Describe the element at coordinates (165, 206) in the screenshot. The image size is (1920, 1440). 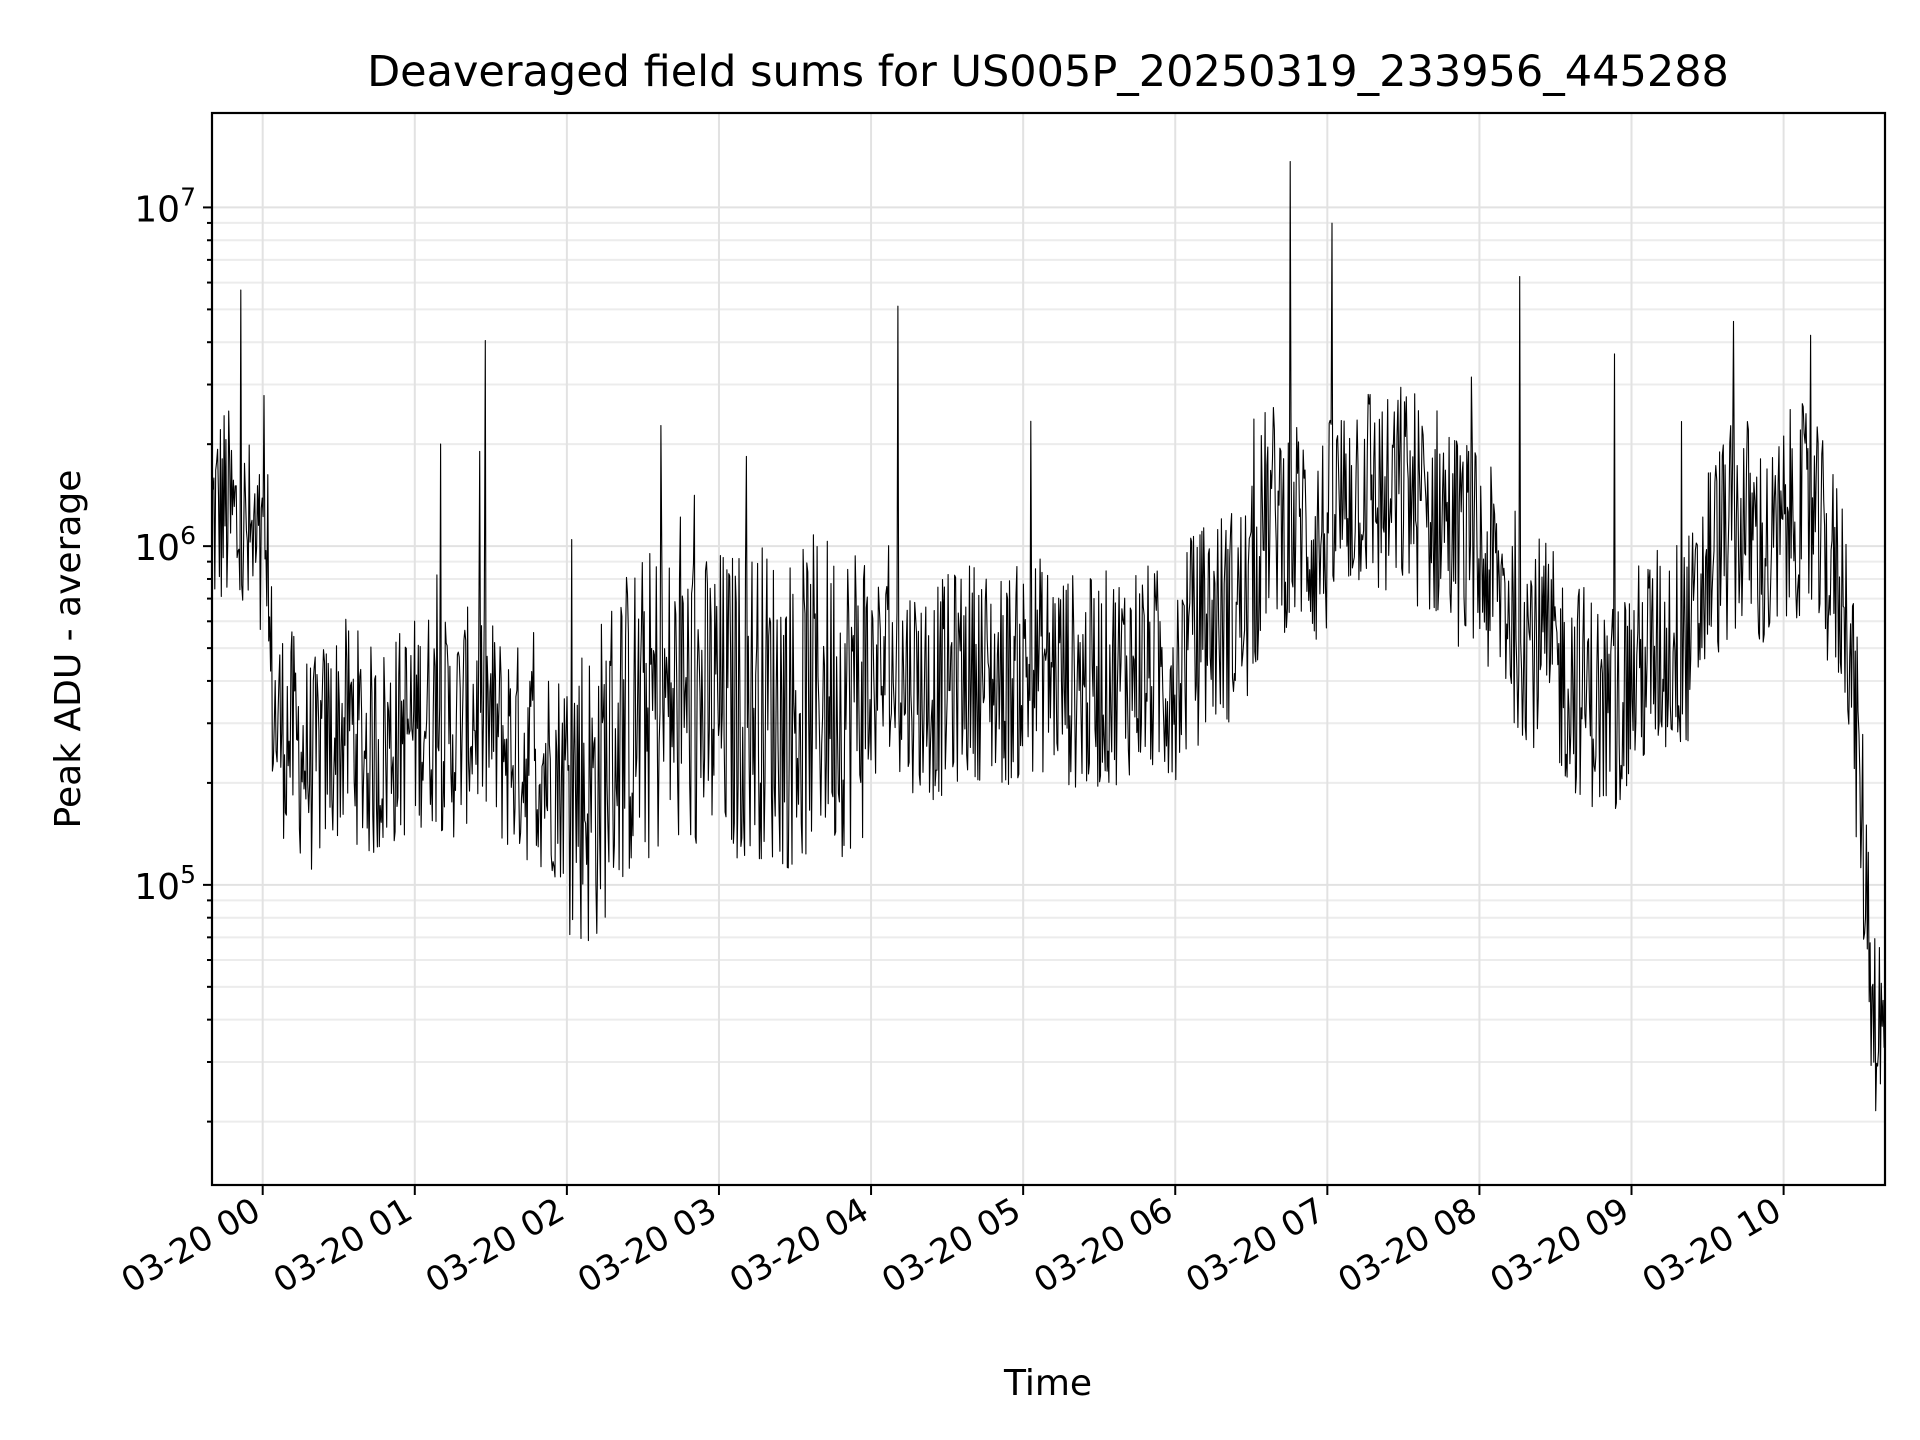
I see `y-tick-label: 10⁷` at that location.